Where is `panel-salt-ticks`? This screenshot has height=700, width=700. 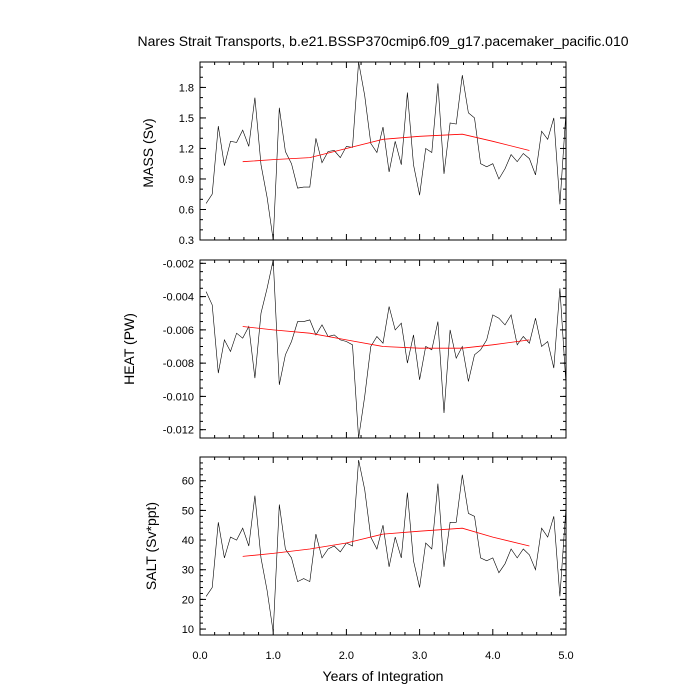 panel-salt-ticks is located at coordinates (383, 546).